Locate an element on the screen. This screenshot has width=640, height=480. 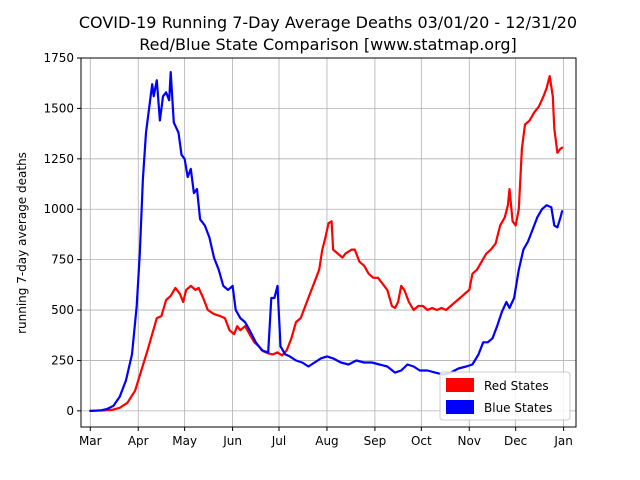
x-tick-label: Oct is located at coordinates (421, 441).